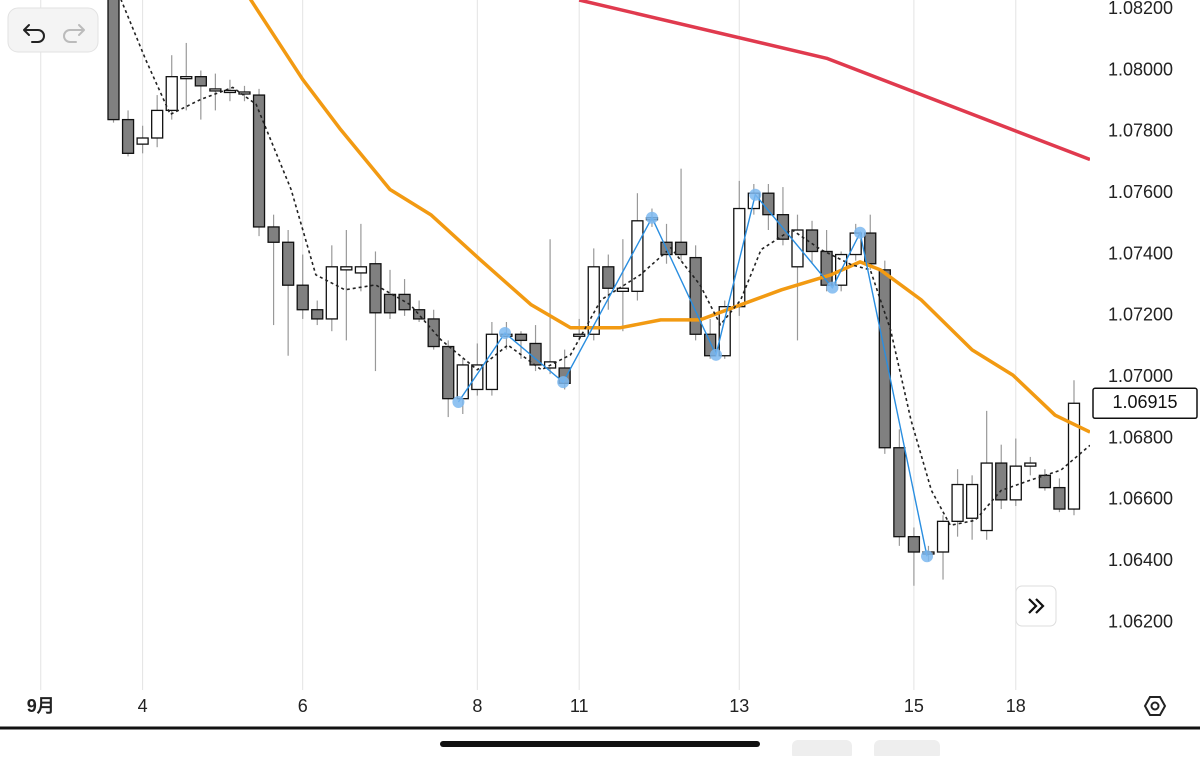  Describe the element at coordinates (600, 744) in the screenshot. I see `home-indicator` at that location.